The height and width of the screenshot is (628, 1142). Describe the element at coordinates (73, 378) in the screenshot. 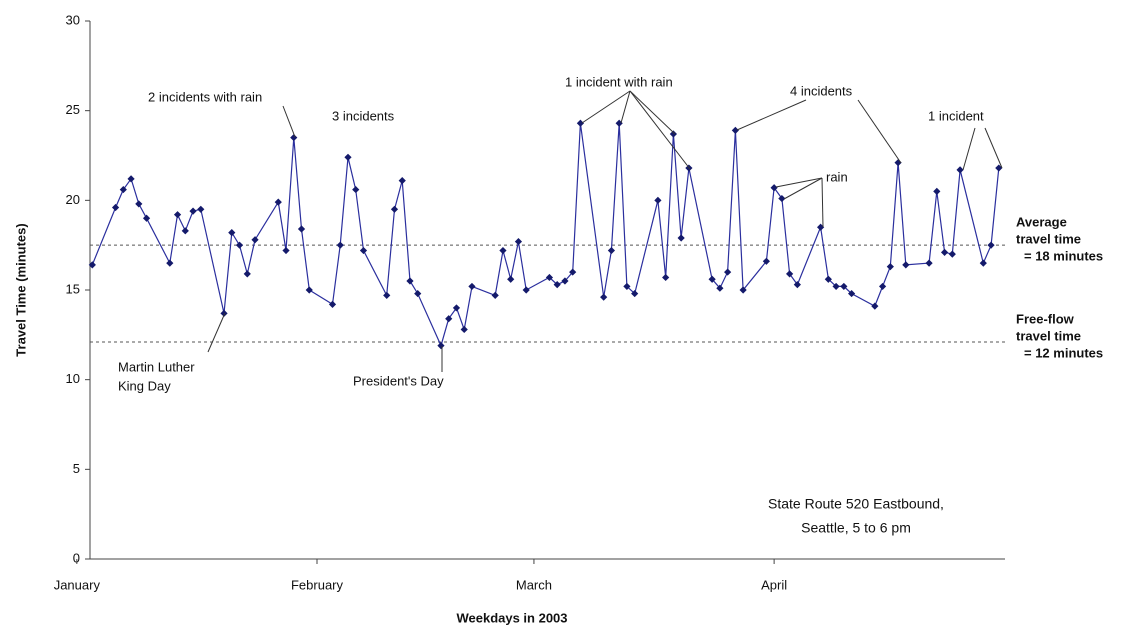

I see `y-tick-label: 10` at that location.